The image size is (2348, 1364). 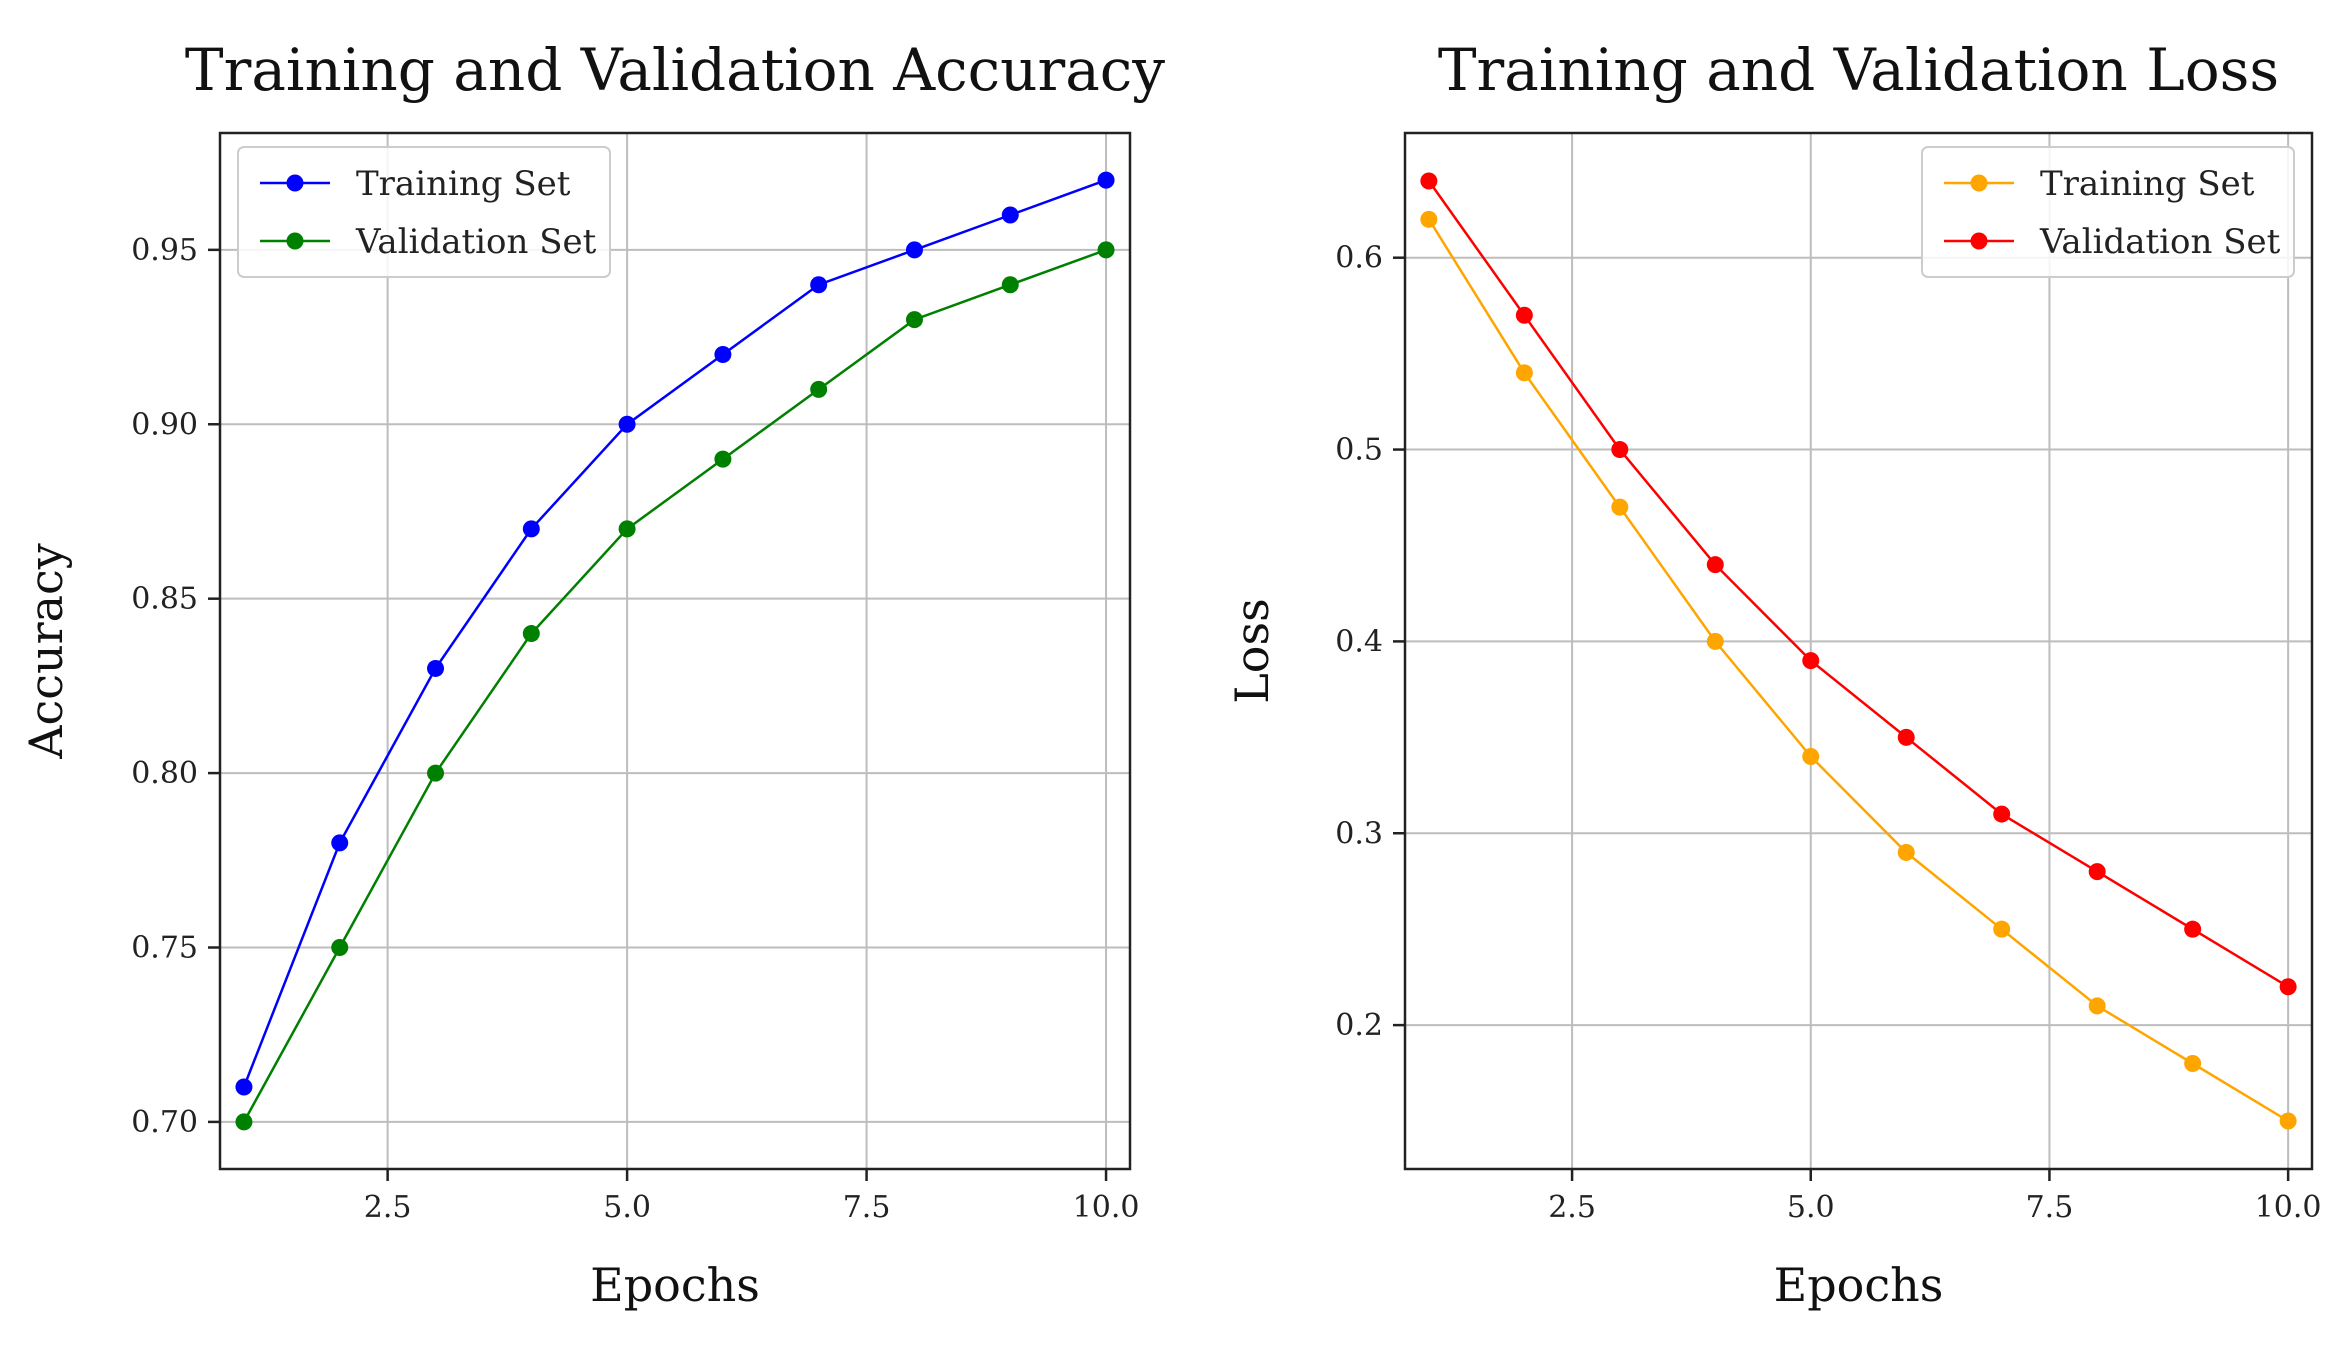 I want to click on y-tick-label: 0.75, so click(x=164, y=947).